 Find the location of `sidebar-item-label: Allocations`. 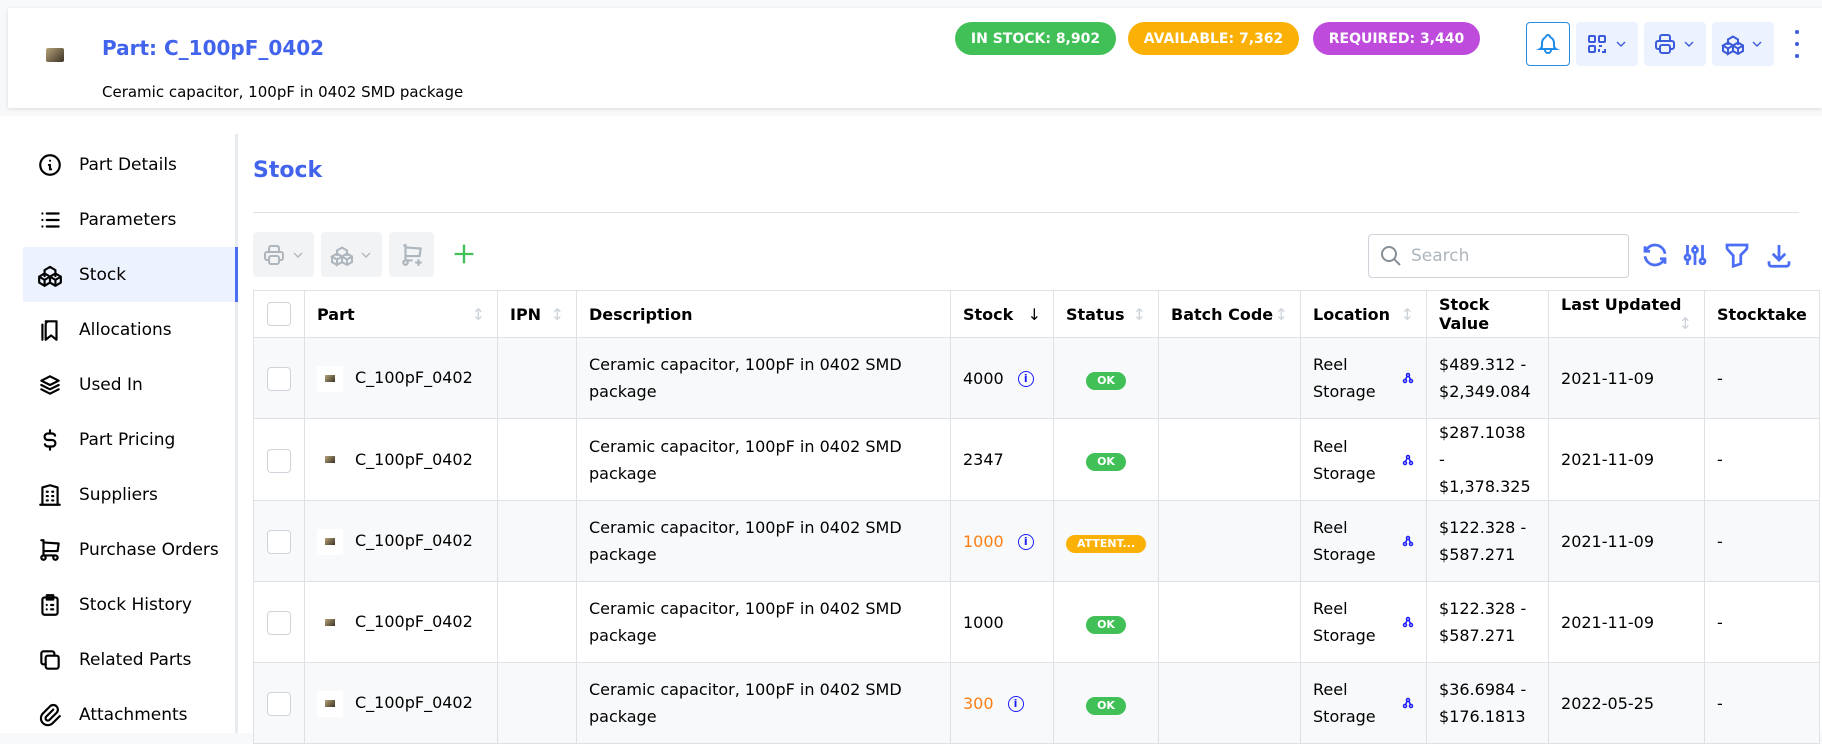

sidebar-item-label: Allocations is located at coordinates (125, 329).